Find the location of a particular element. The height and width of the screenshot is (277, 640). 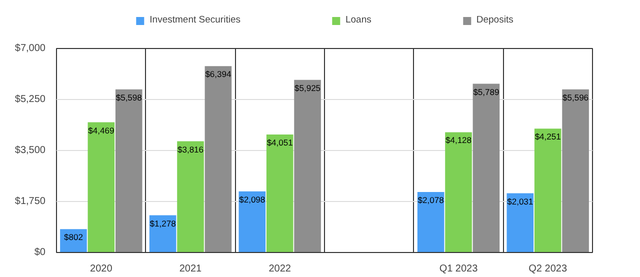

y-tick-label: $7,000 is located at coordinates (30, 48).